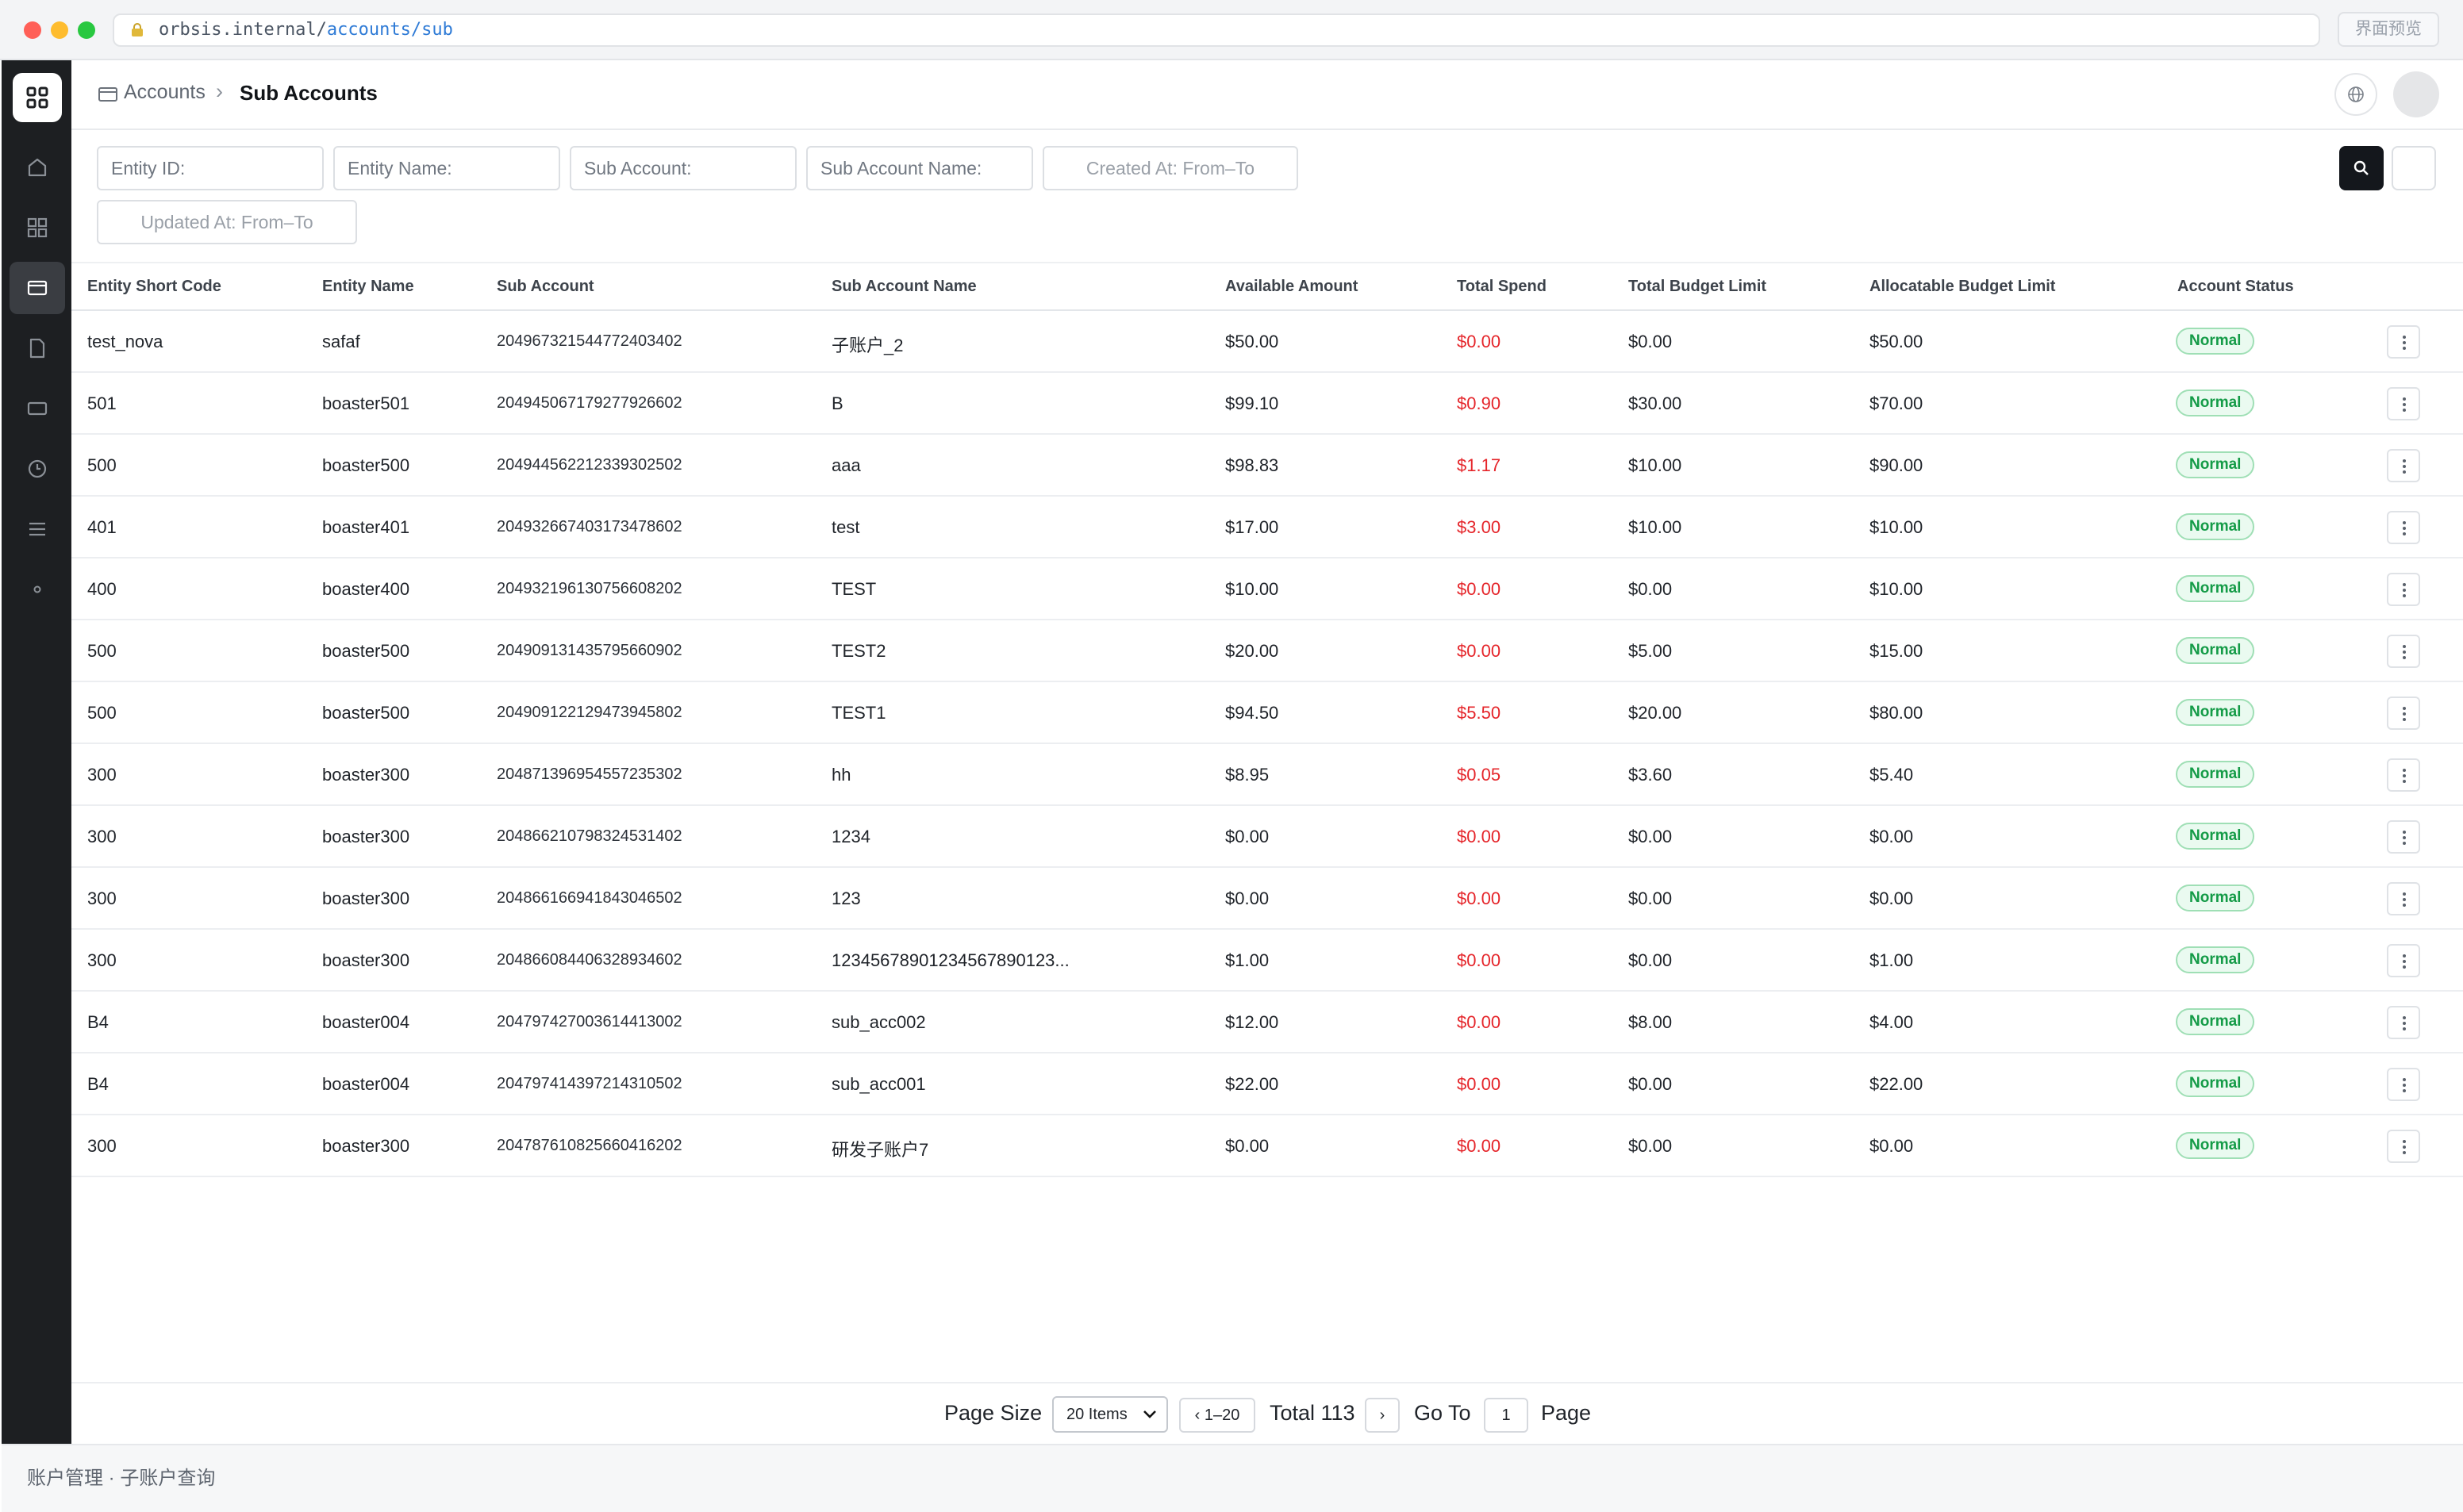 The height and width of the screenshot is (1512, 2463). I want to click on cell-entity-name: boaster500, so click(366, 465).